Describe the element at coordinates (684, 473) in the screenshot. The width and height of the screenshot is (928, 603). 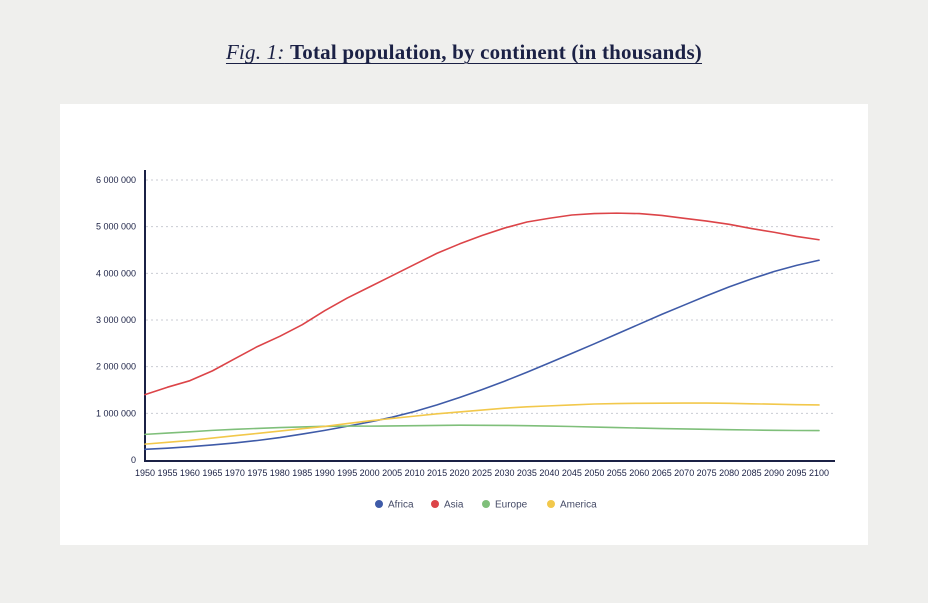
I see `x-tick-label: 2070` at that location.